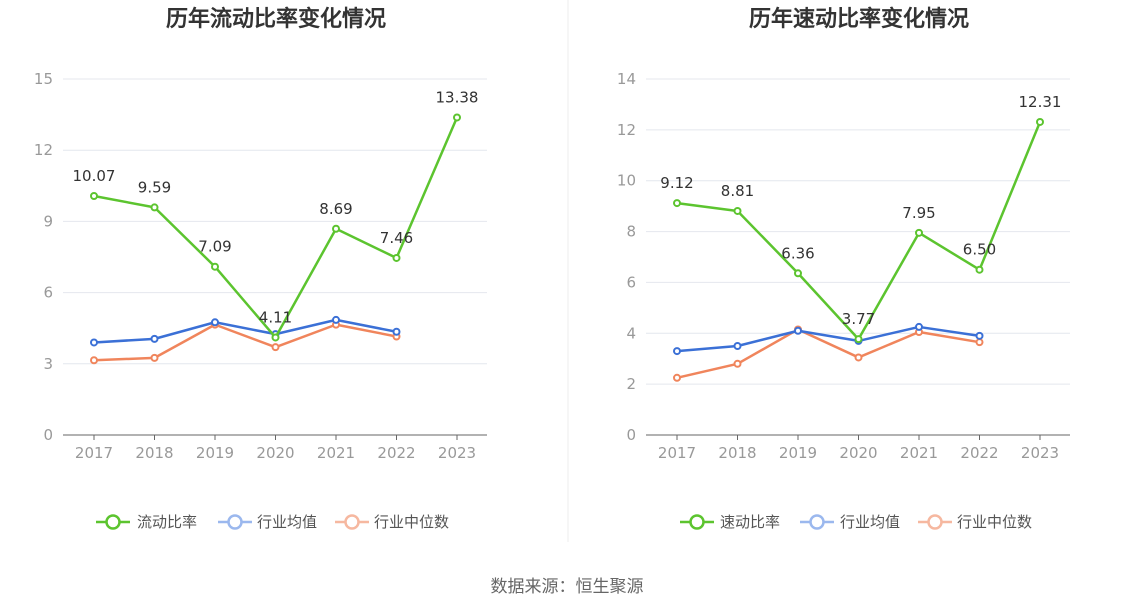  What do you see at coordinates (750, 522) in the screenshot?
I see `legend-label: 速动比率` at bounding box center [750, 522].